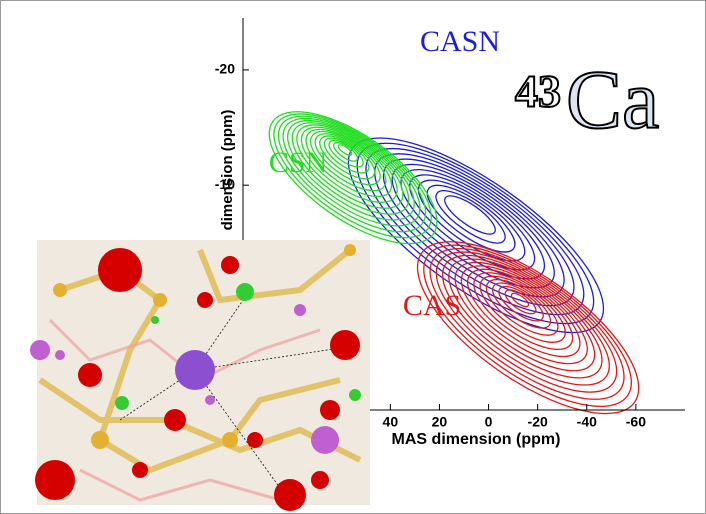  I want to click on label-element: Ca, so click(612, 99).